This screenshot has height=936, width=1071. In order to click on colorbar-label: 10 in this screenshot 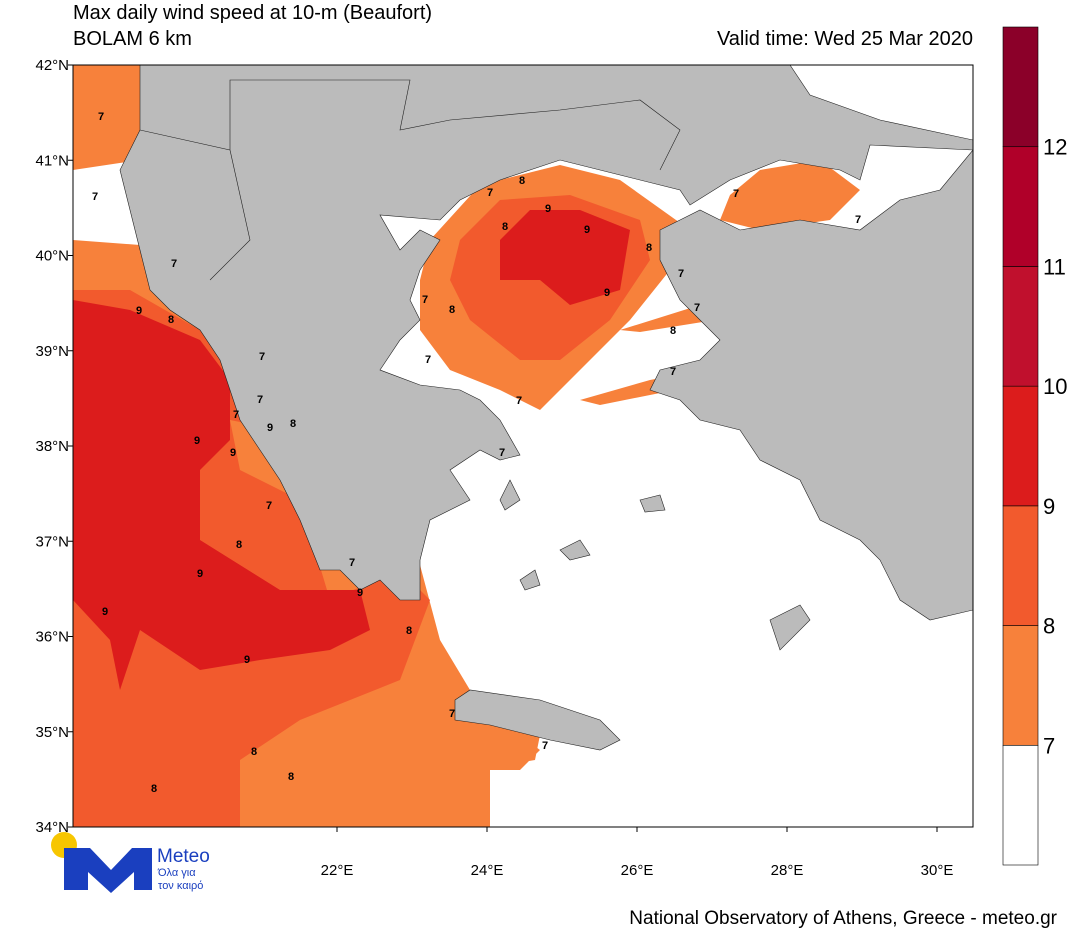, I will do `click(1055, 386)`.